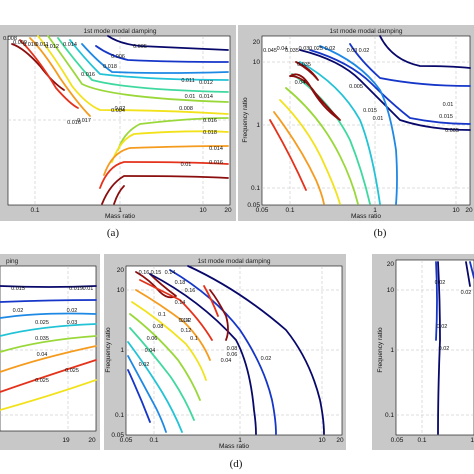 The image size is (474, 474). Describe the element at coordinates (10, 39) in the screenshot. I see `panel-a-contour-label: 0.008` at that location.